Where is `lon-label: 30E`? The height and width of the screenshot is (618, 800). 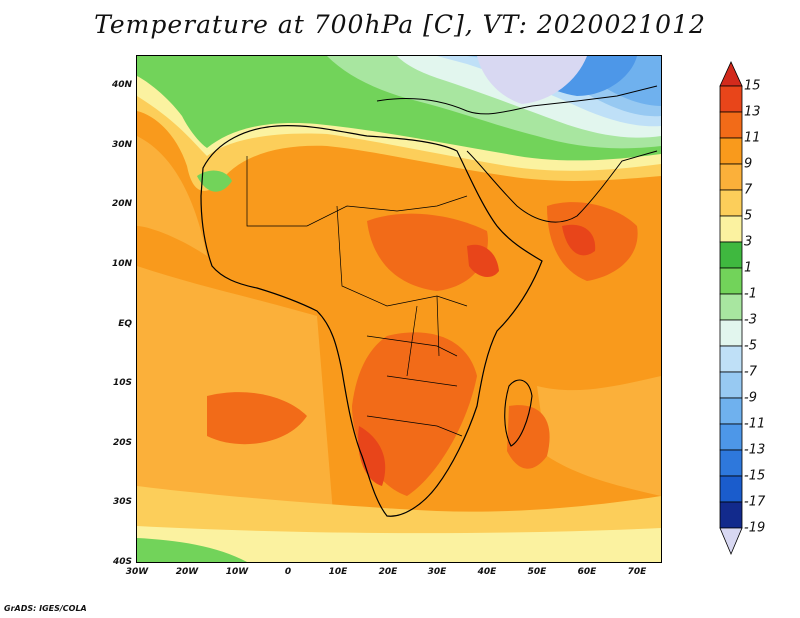 lon-label: 30E is located at coordinates (437, 572).